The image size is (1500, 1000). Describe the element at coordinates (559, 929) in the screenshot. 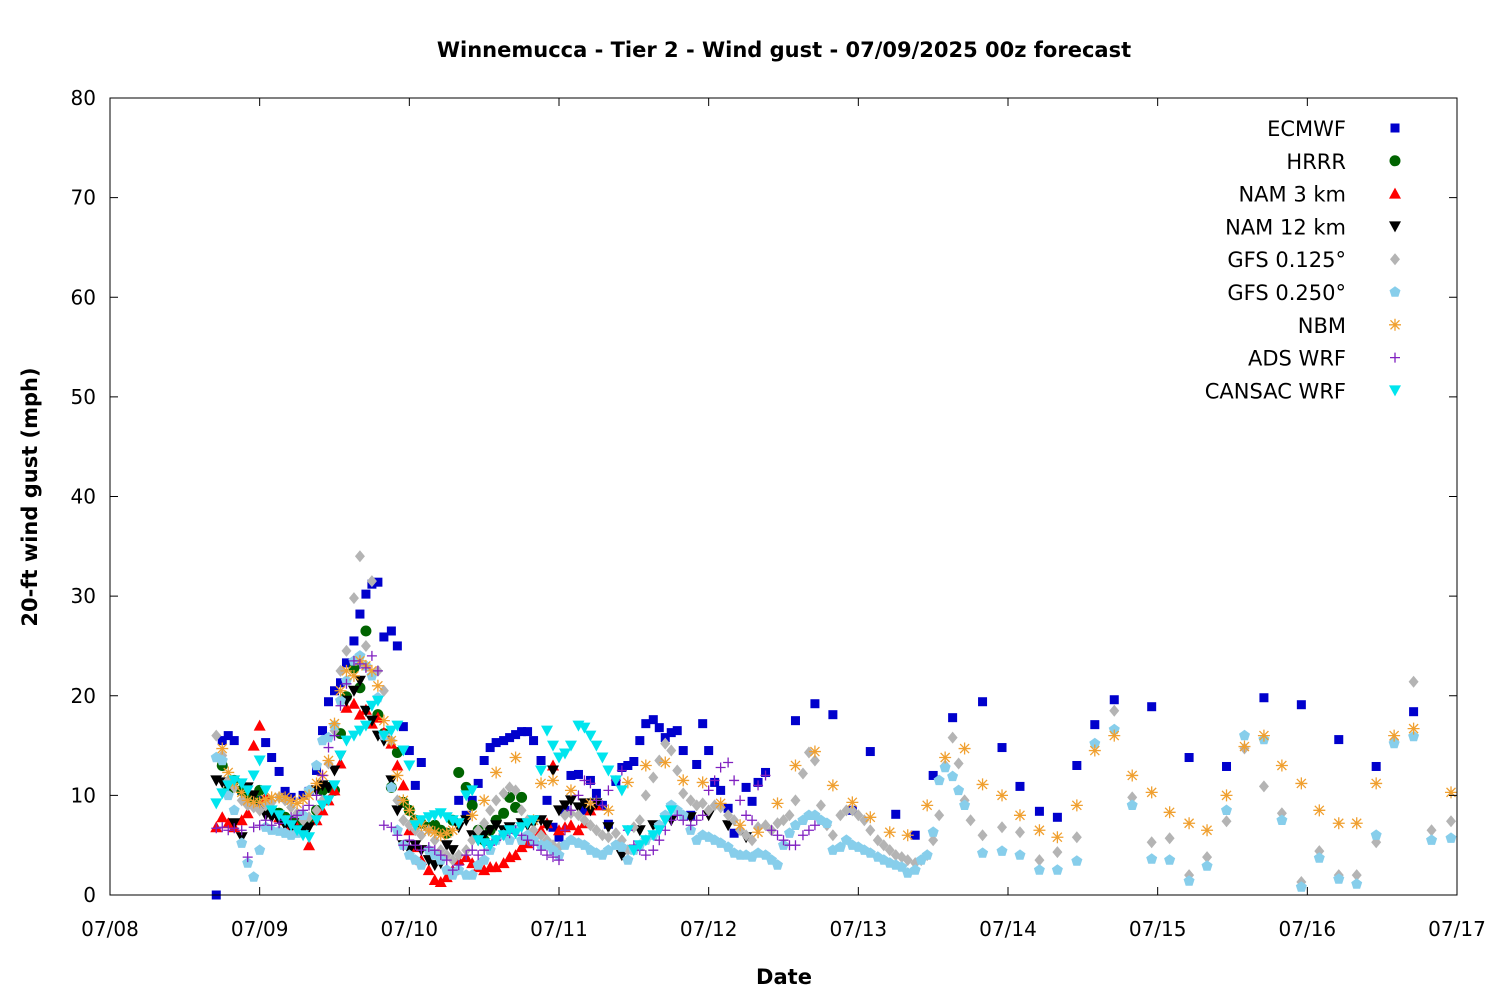

I see `x-tick-label: 07/11` at that location.